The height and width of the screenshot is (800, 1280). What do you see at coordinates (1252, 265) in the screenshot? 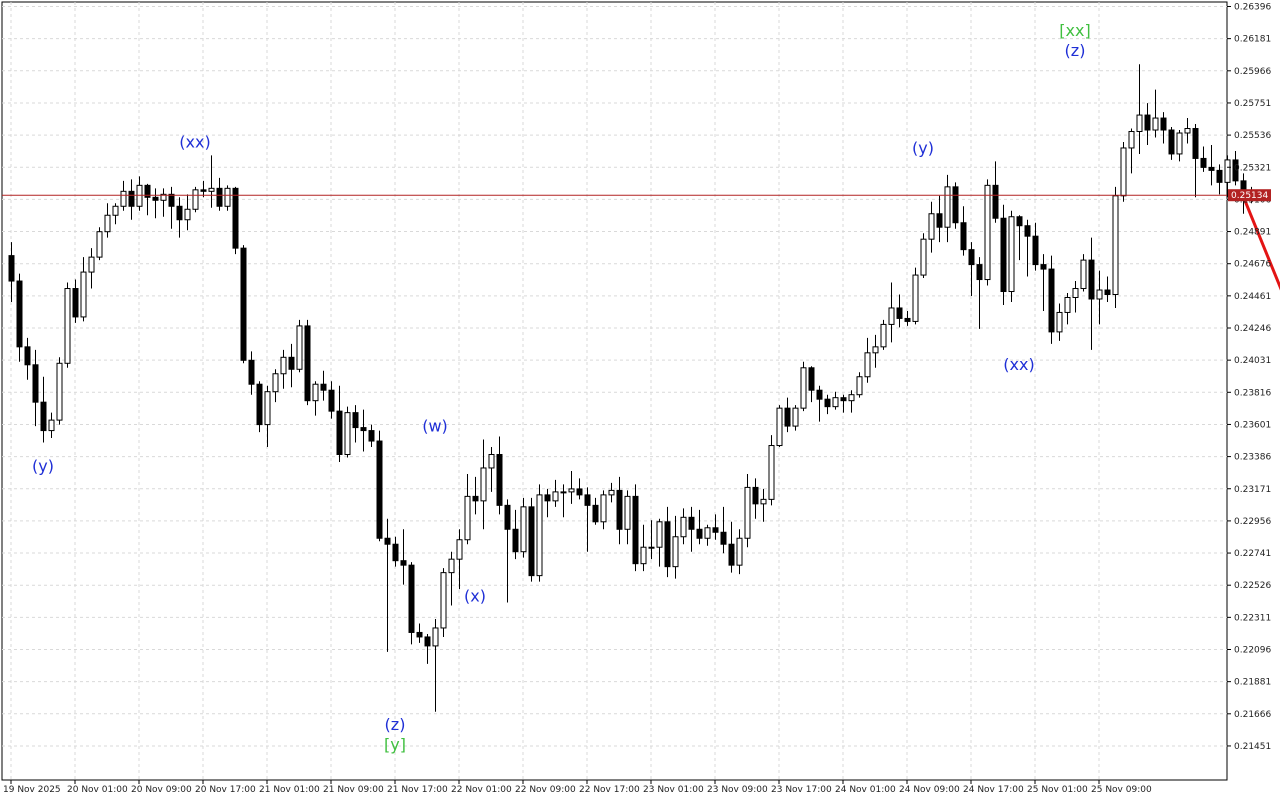
I see `y-tick-label: 0.24676` at bounding box center [1252, 265].